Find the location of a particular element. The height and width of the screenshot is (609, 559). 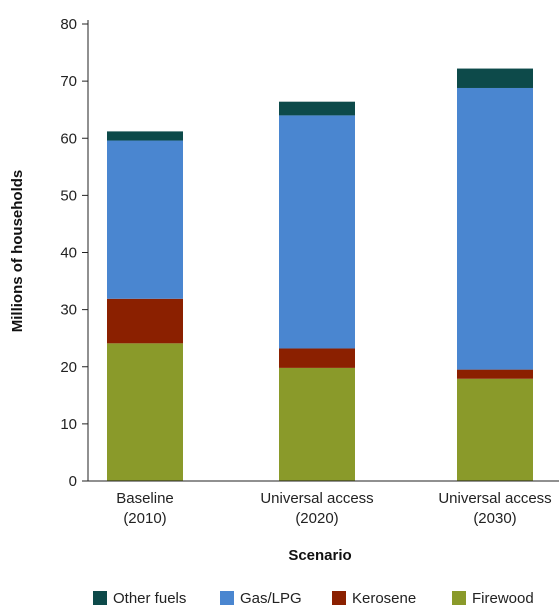

y-tick-label: 30 is located at coordinates (68, 310).